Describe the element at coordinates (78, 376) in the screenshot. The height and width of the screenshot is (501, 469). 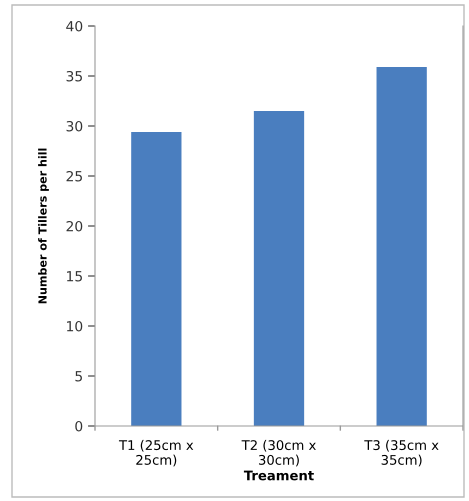
I see `y-tick-label: 5` at that location.